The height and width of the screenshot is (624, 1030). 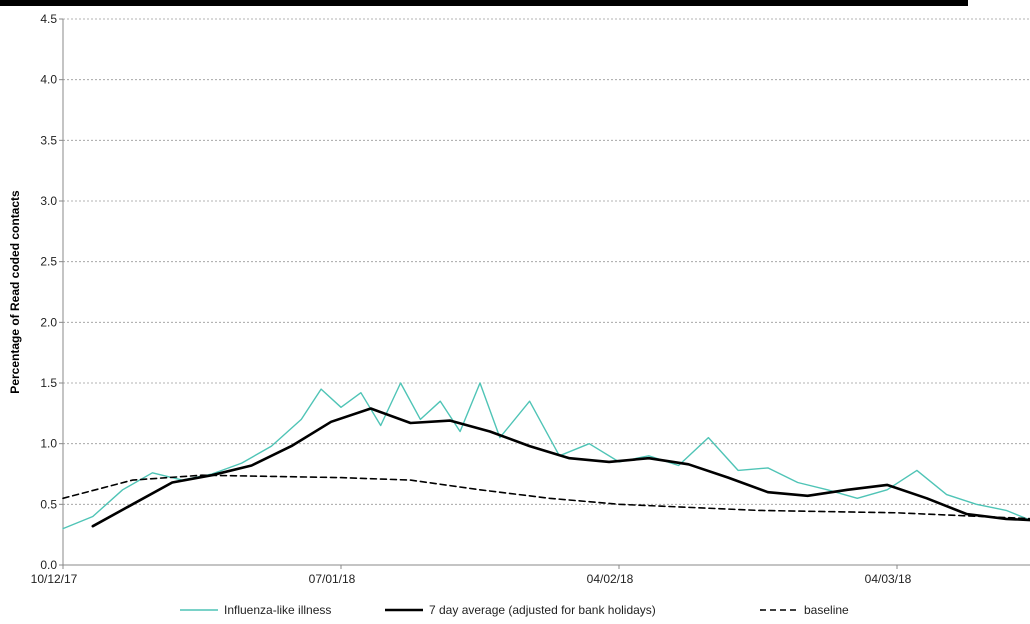 What do you see at coordinates (48, 322) in the screenshot?
I see `y-tick-label: 2.0` at bounding box center [48, 322].